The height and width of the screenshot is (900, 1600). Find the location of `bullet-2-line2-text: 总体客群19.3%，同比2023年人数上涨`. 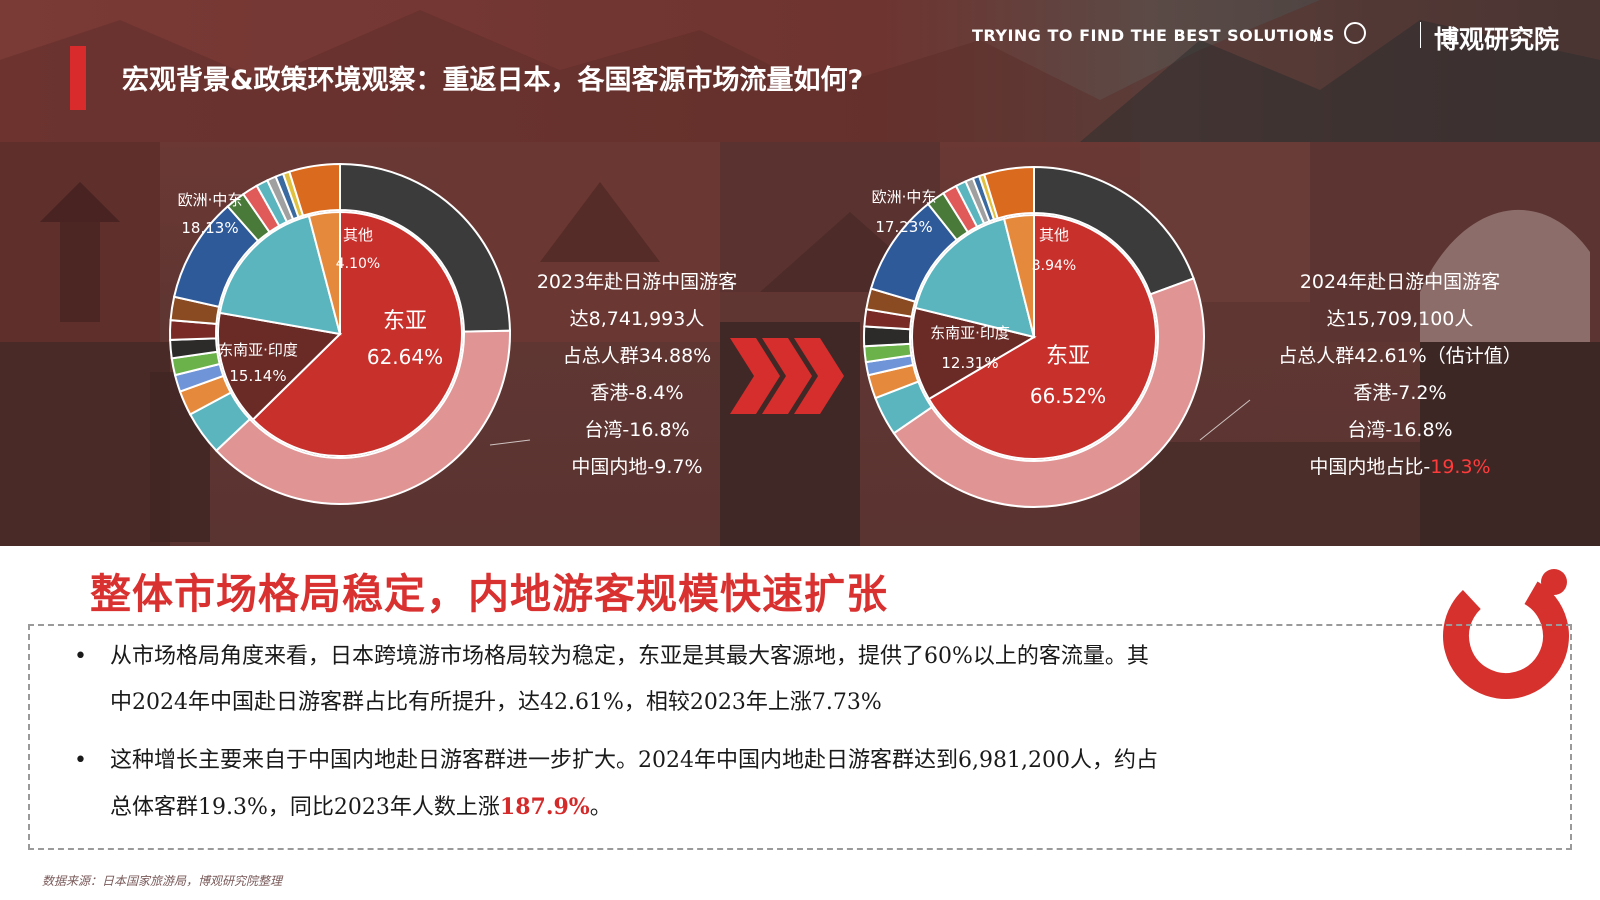

bullet-2-line2-text: 总体客群19.3%，同比2023年人数上涨 is located at coordinates (305, 807).